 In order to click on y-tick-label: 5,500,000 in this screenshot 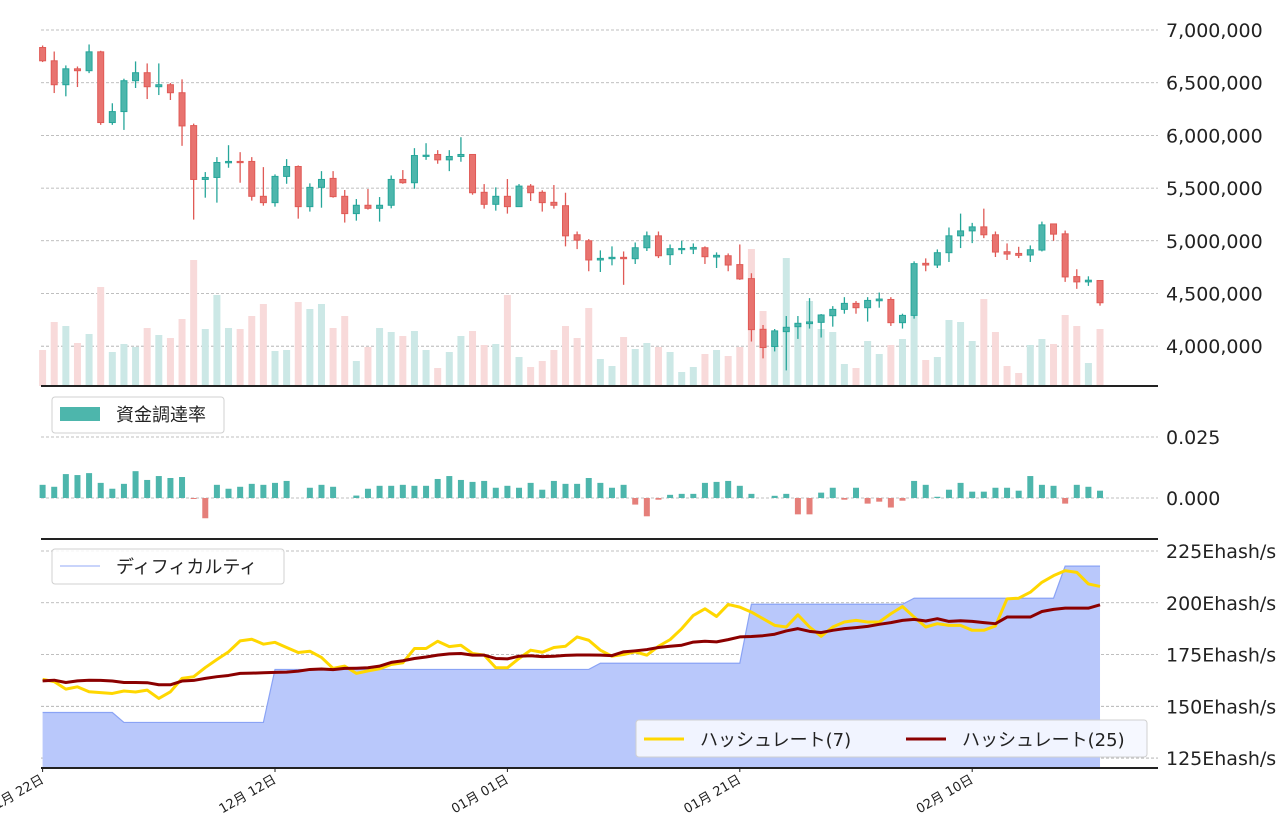, I will do `click(1214, 189)`.